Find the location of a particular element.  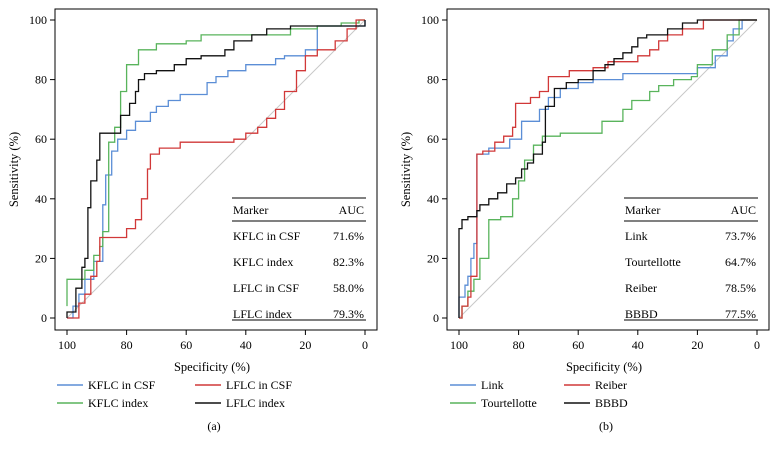

legend-label: Reiber is located at coordinates (611, 385).